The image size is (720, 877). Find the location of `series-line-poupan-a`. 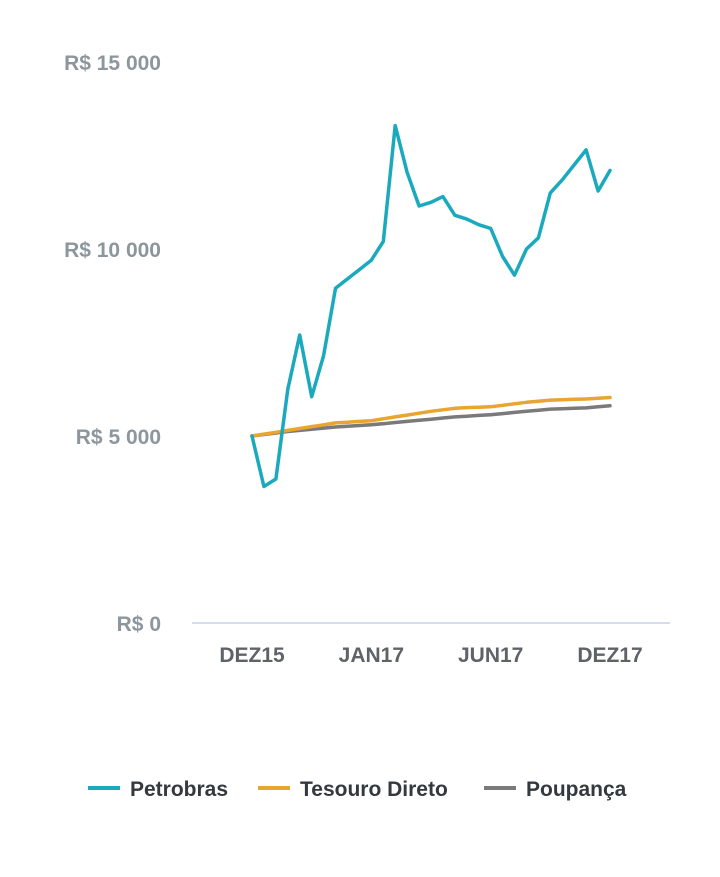

series-line-poupan-a is located at coordinates (431, 420).